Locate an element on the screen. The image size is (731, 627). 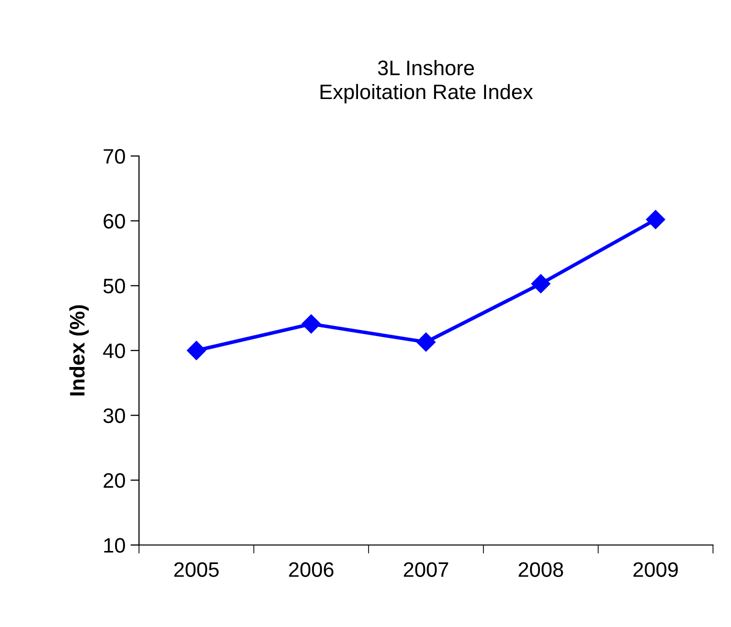
x-tick-label: 2009 is located at coordinates (655, 569).